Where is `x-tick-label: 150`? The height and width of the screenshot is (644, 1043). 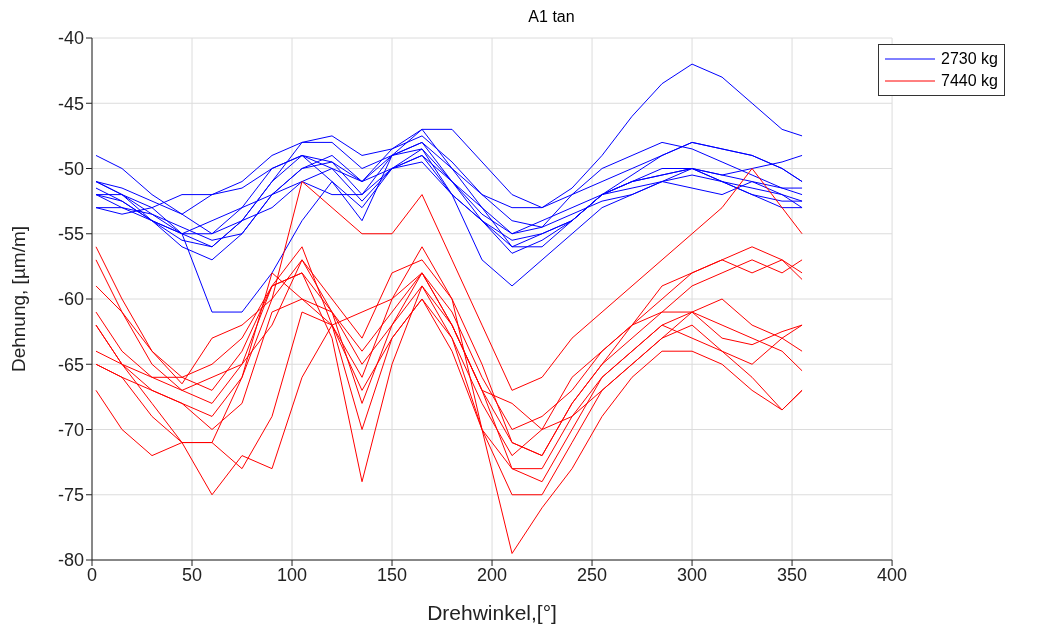 x-tick-label: 150 is located at coordinates (392, 574).